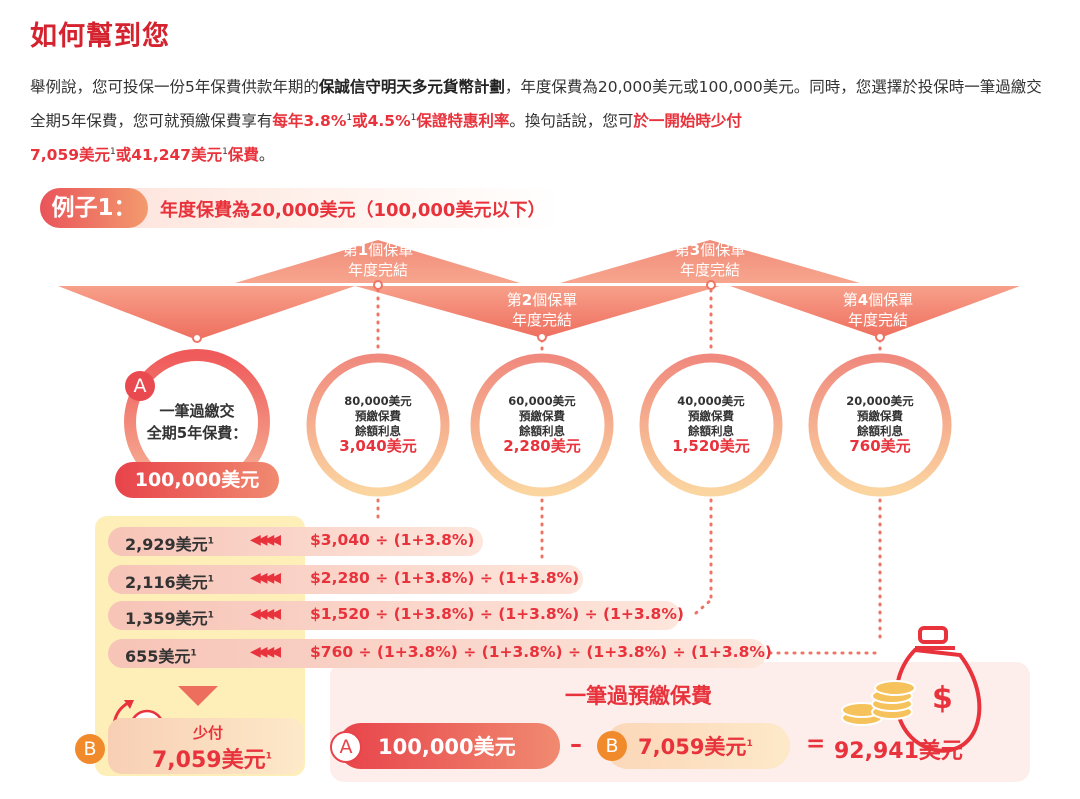 The image size is (1080, 799). What do you see at coordinates (90, 749) in the screenshot?
I see `badge-b: B` at bounding box center [90, 749].